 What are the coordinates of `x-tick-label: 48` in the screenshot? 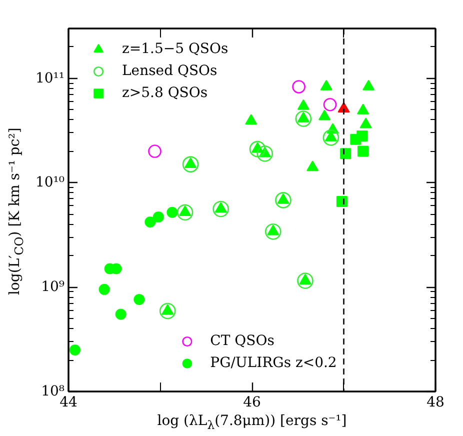 It's located at (435, 402).